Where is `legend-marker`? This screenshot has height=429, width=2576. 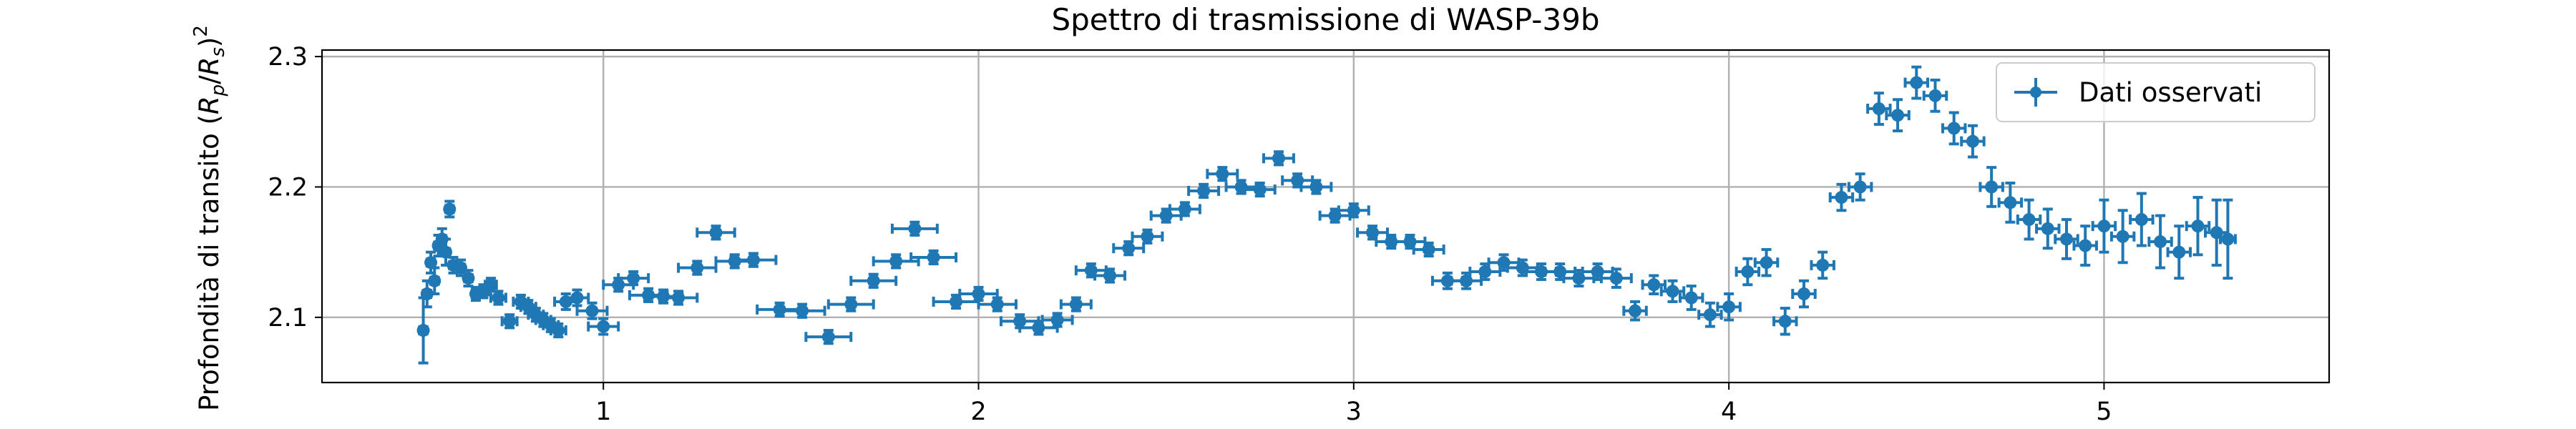 legend-marker is located at coordinates (2035, 92).